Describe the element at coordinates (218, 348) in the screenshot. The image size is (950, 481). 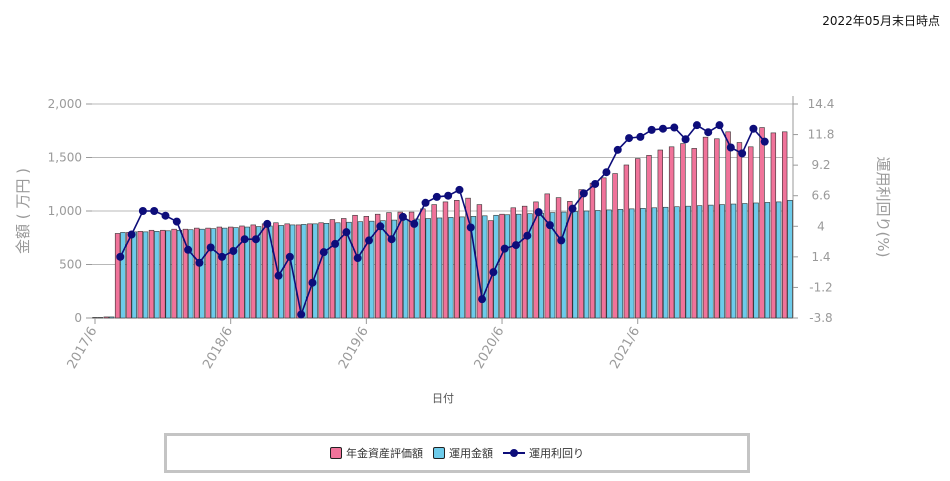
I see `x-tick-label: 2018/6` at that location.